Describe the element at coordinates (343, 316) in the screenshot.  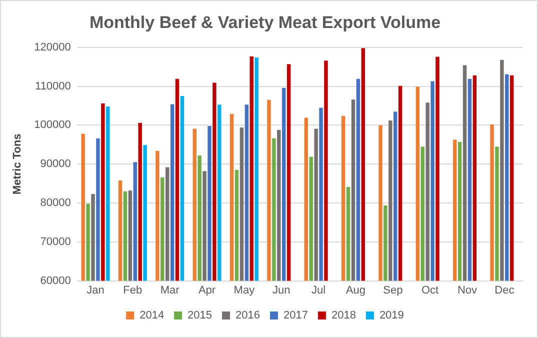
I see `legend-label: 2018` at that location.